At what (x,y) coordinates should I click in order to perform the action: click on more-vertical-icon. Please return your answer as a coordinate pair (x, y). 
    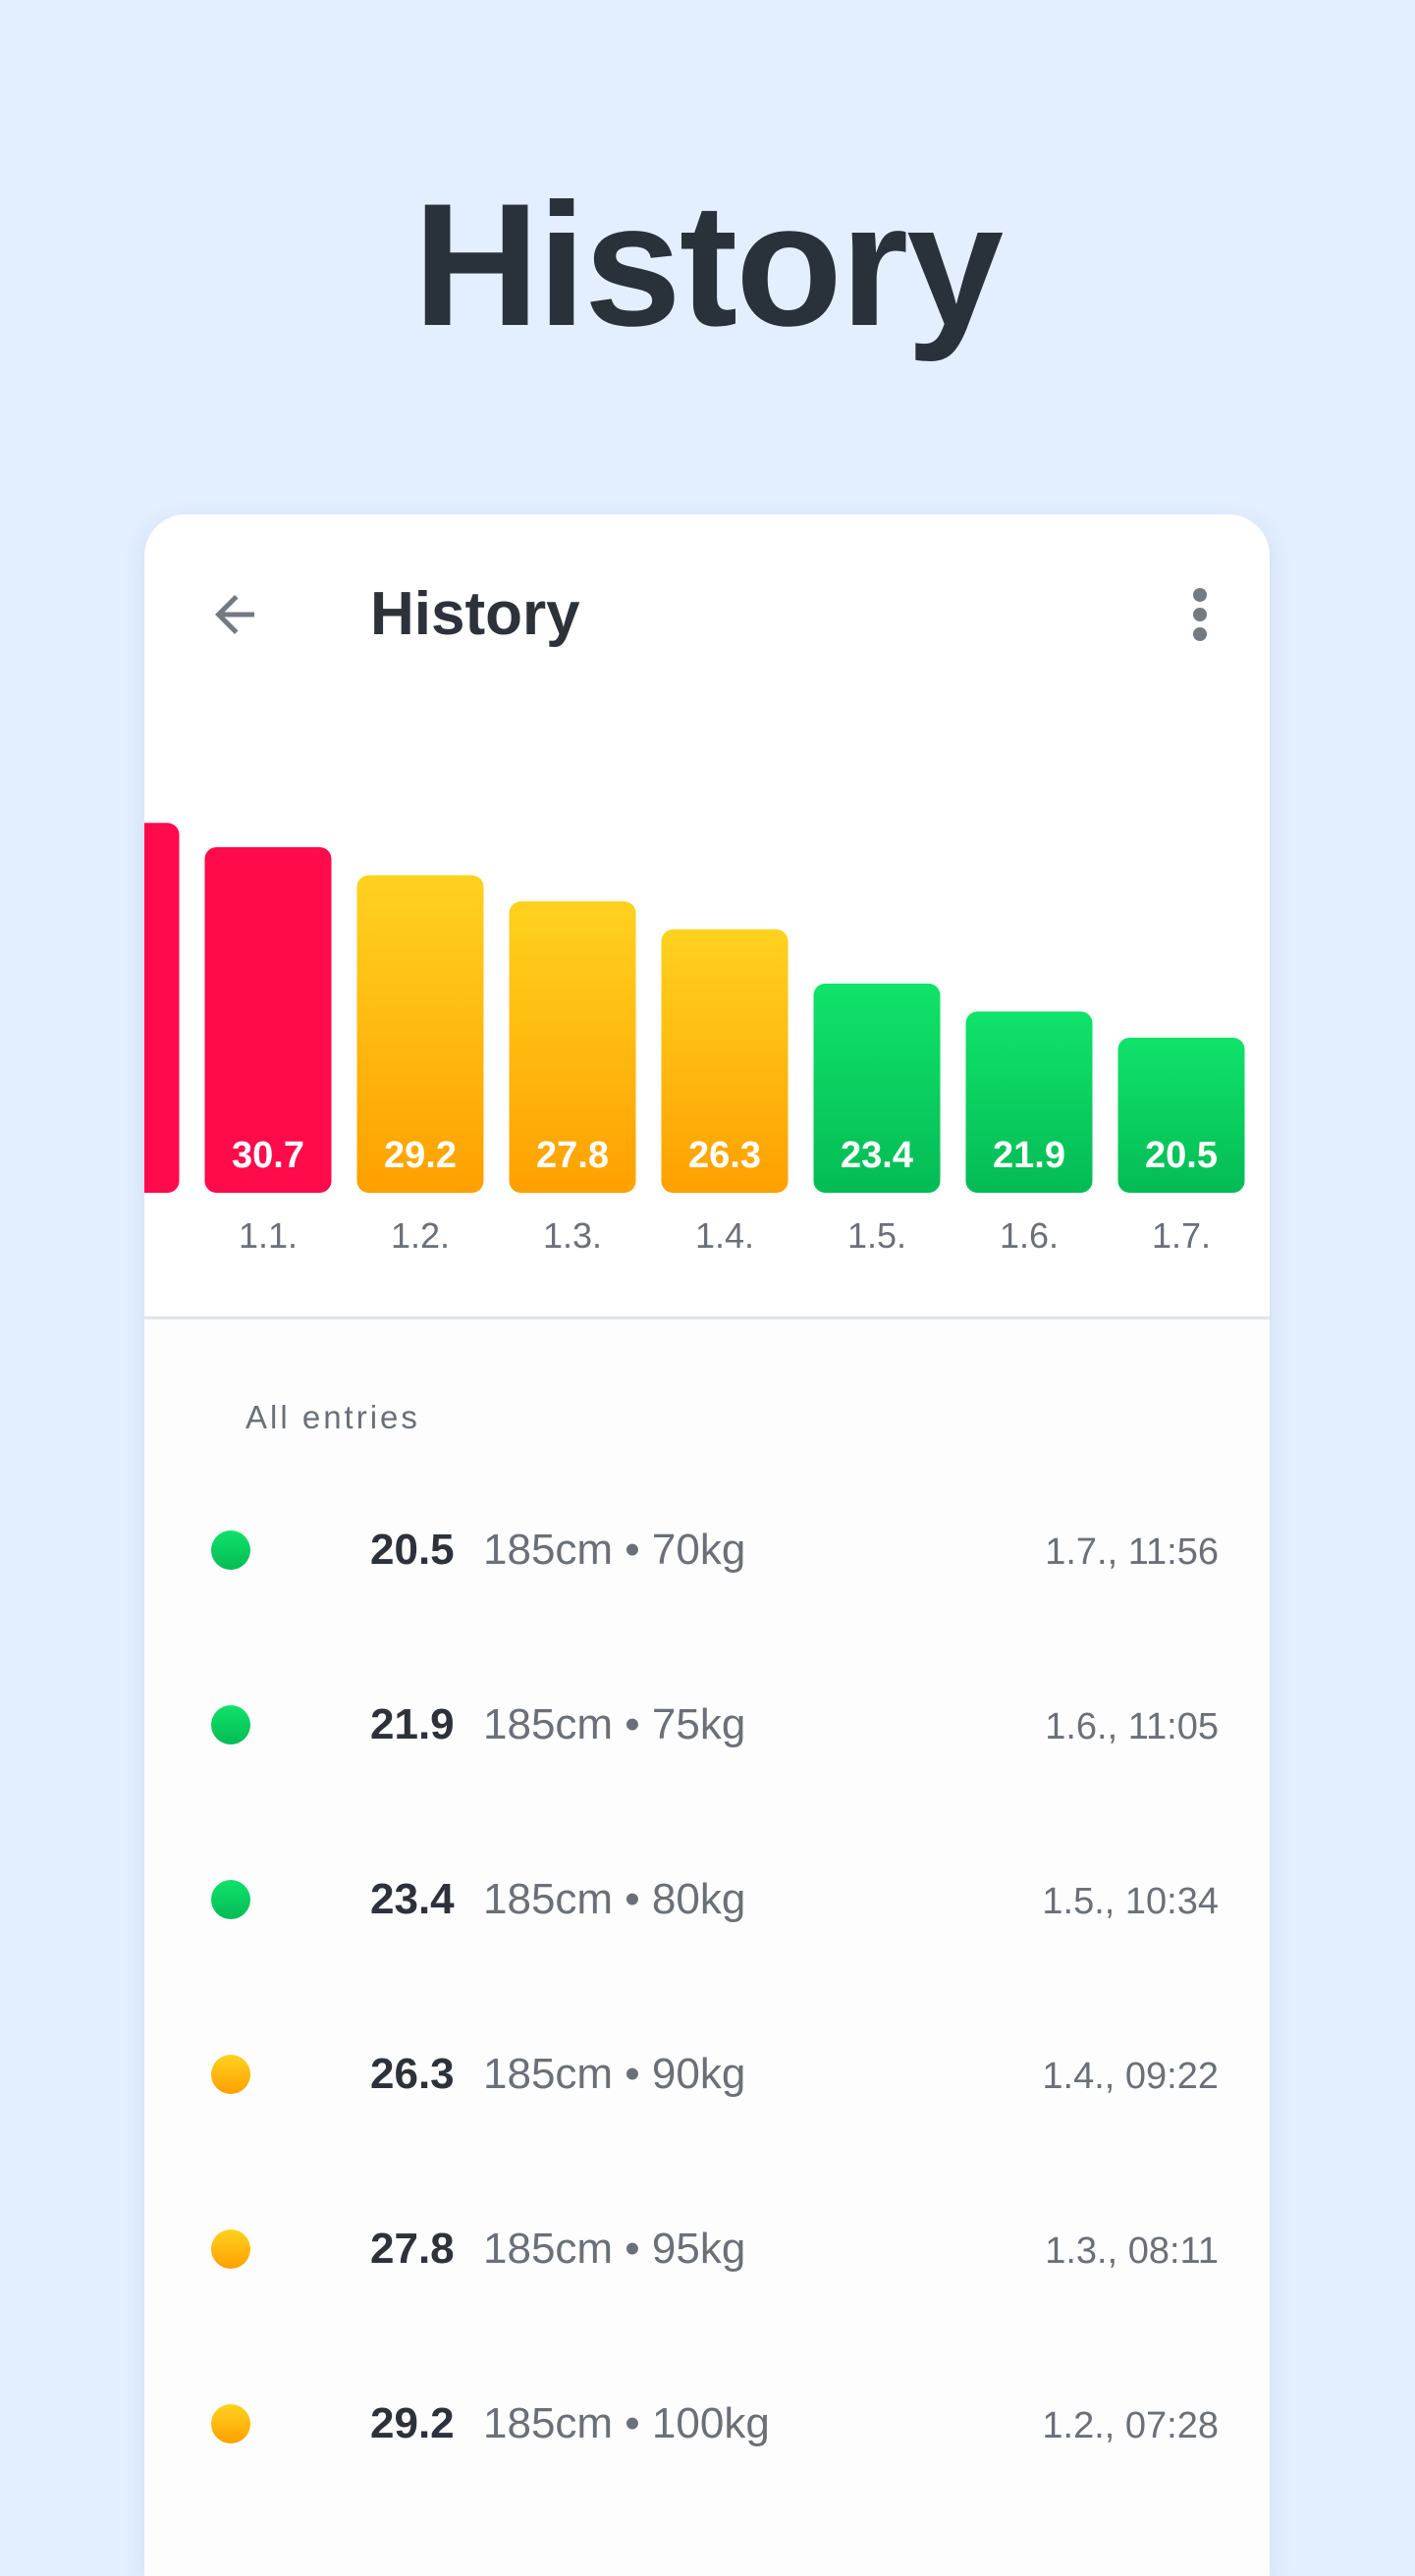
    Looking at the image, I should click on (1200, 614).